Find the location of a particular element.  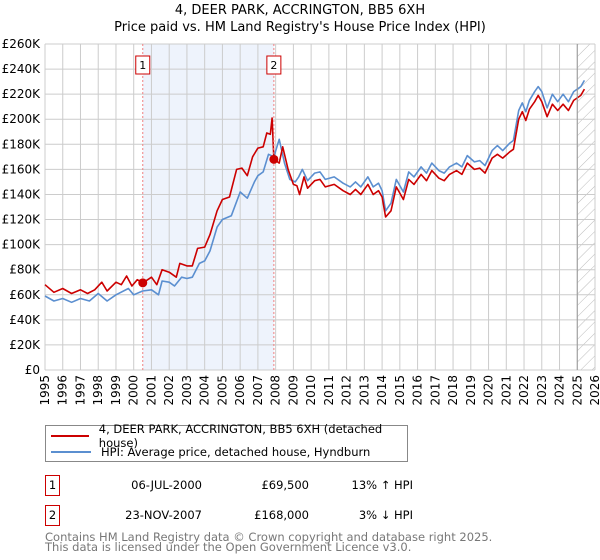

transaction-date: 23-NOV-2007 is located at coordinates (163, 515).